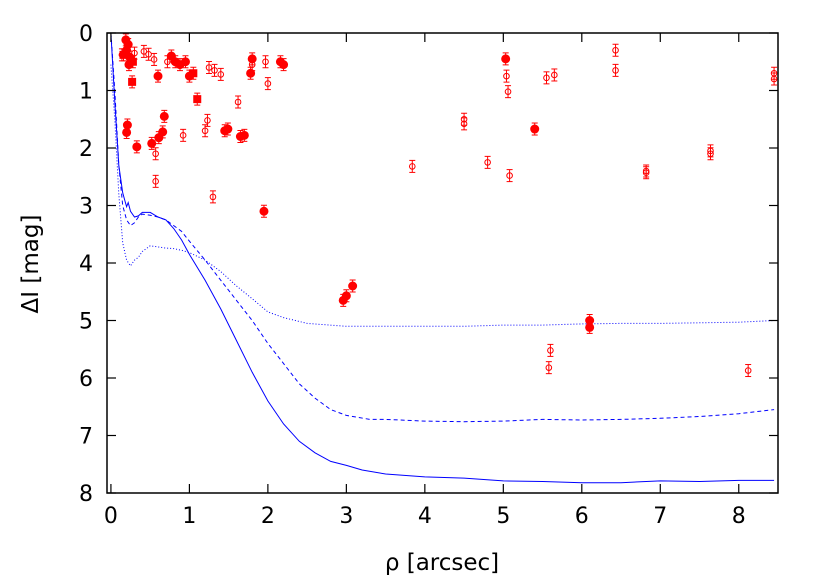 Image resolution: width=830 pixels, height=581 pixels. Describe the element at coordinates (86, 149) in the screenshot. I see `y-tick-label: 2` at that location.